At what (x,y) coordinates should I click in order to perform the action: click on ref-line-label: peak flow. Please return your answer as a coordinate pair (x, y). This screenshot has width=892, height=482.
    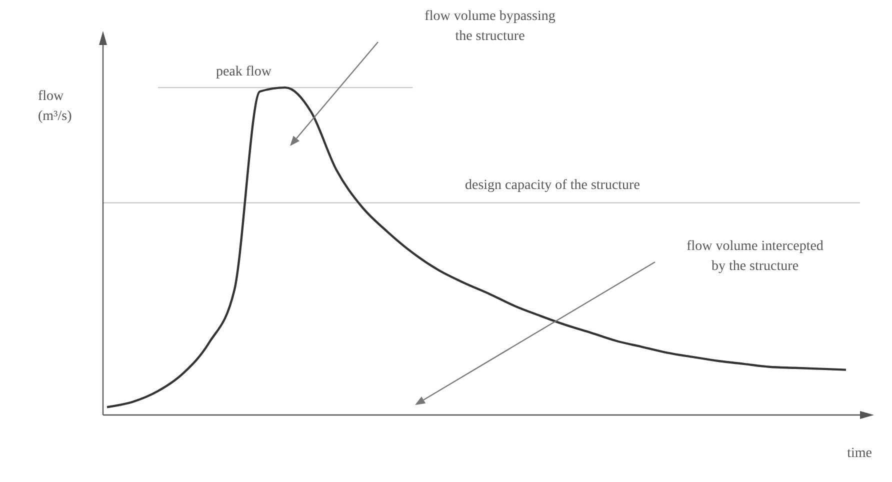
    Looking at the image, I should click on (244, 72).